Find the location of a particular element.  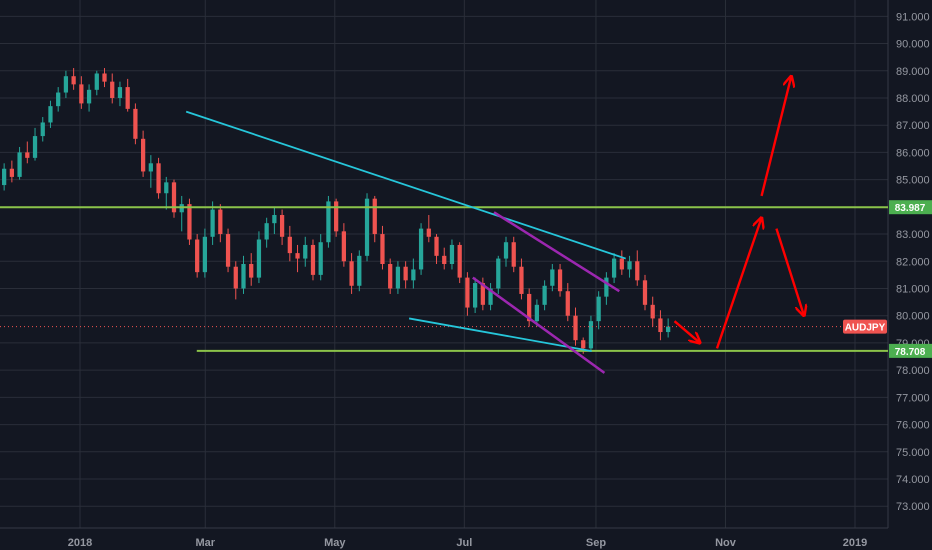

y-tick-label: 86.000 is located at coordinates (913, 153).